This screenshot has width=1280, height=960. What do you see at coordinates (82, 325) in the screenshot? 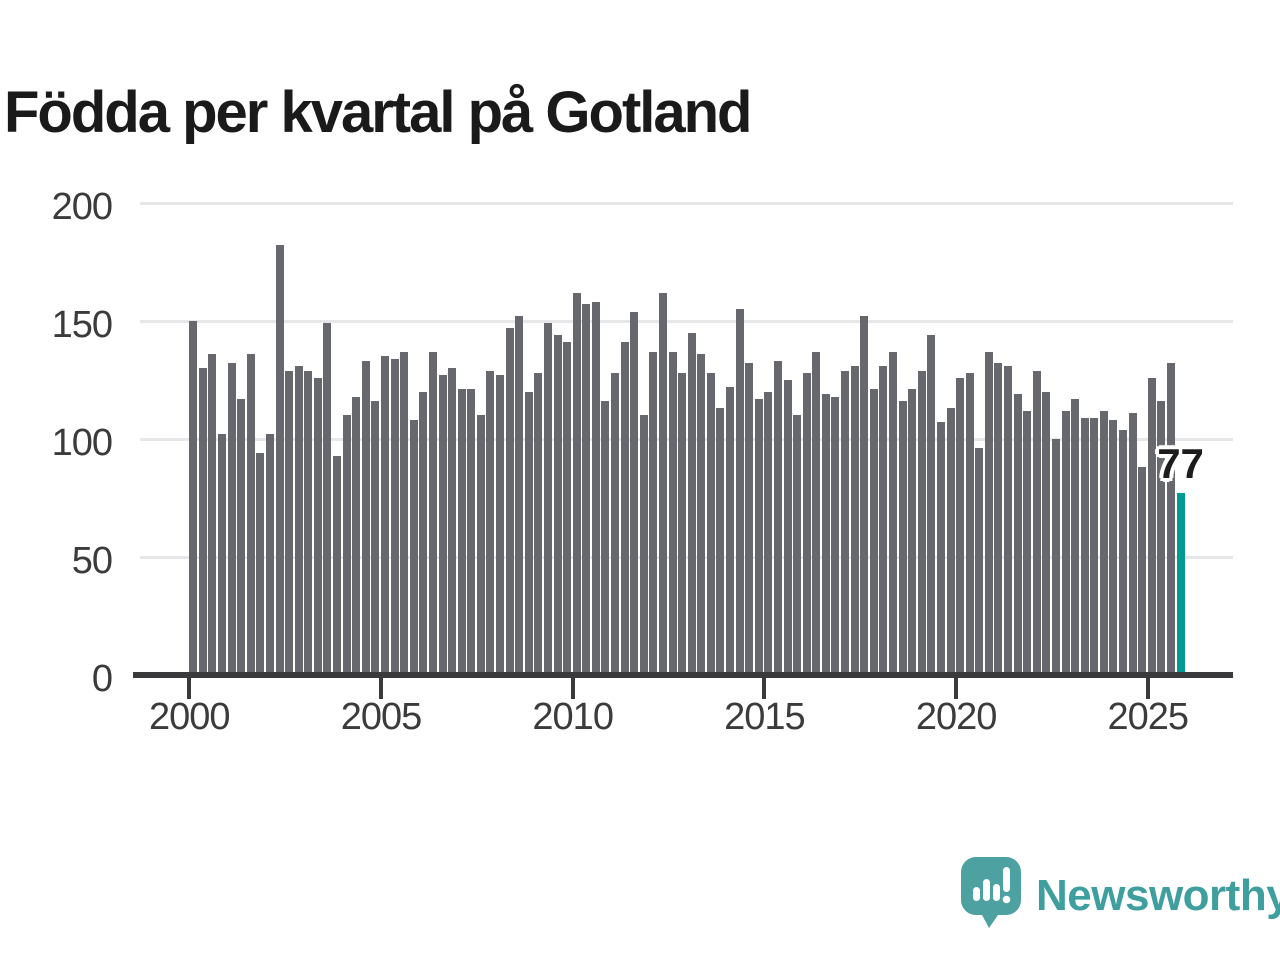
I see `y-axis-tick-label: 150` at bounding box center [82, 325].